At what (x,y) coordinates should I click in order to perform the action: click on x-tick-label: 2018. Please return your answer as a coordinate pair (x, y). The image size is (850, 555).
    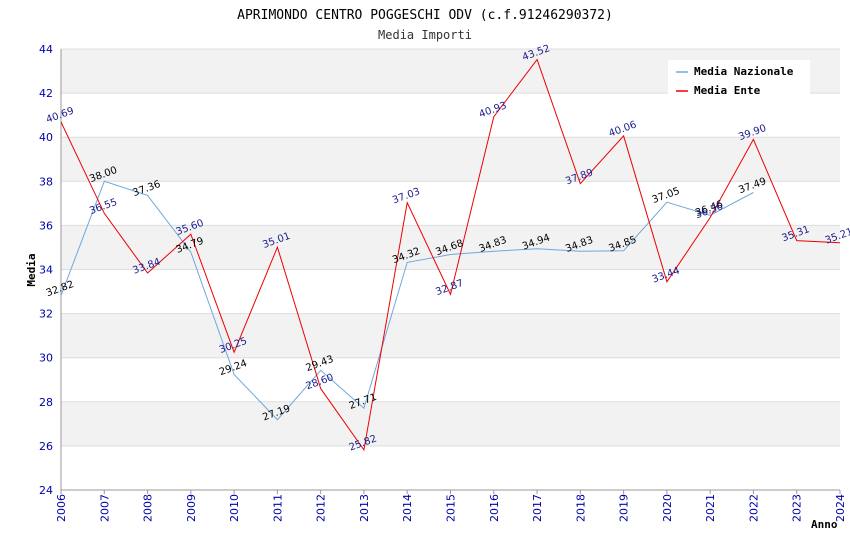
    Looking at the image, I should click on (580, 508).